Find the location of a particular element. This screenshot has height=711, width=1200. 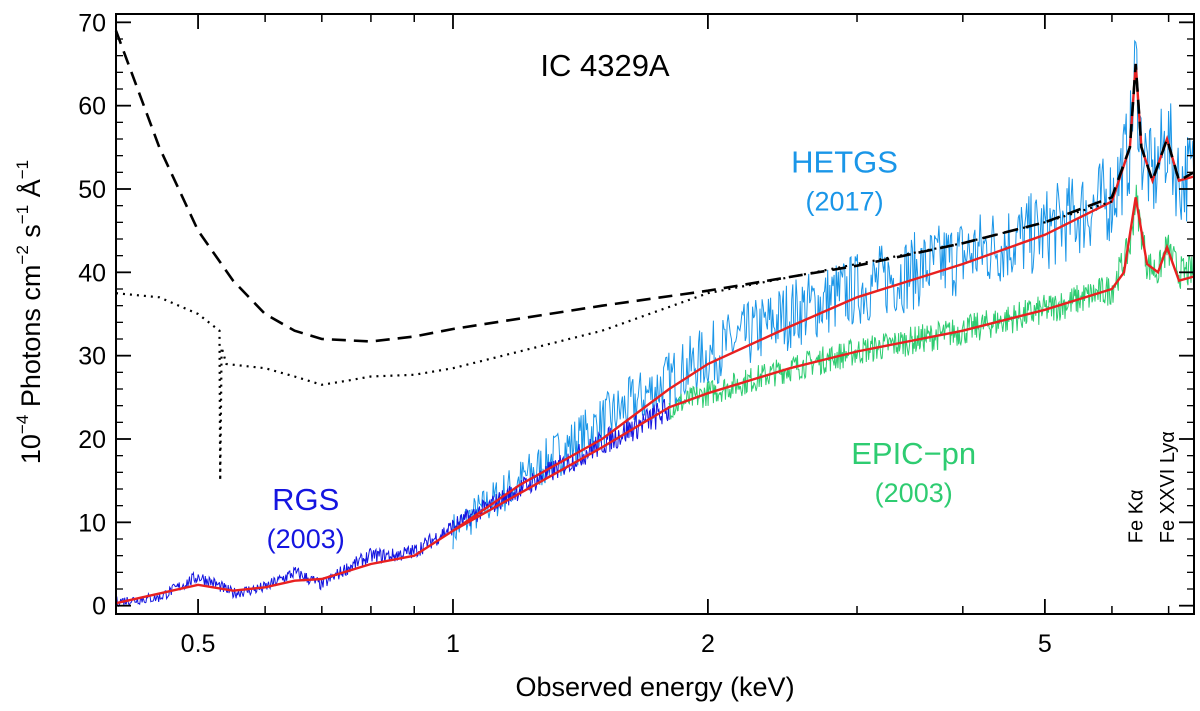

y-axis-title: 10−4 Photons cm−2 s−1 Å−1 is located at coordinates (29, 312).